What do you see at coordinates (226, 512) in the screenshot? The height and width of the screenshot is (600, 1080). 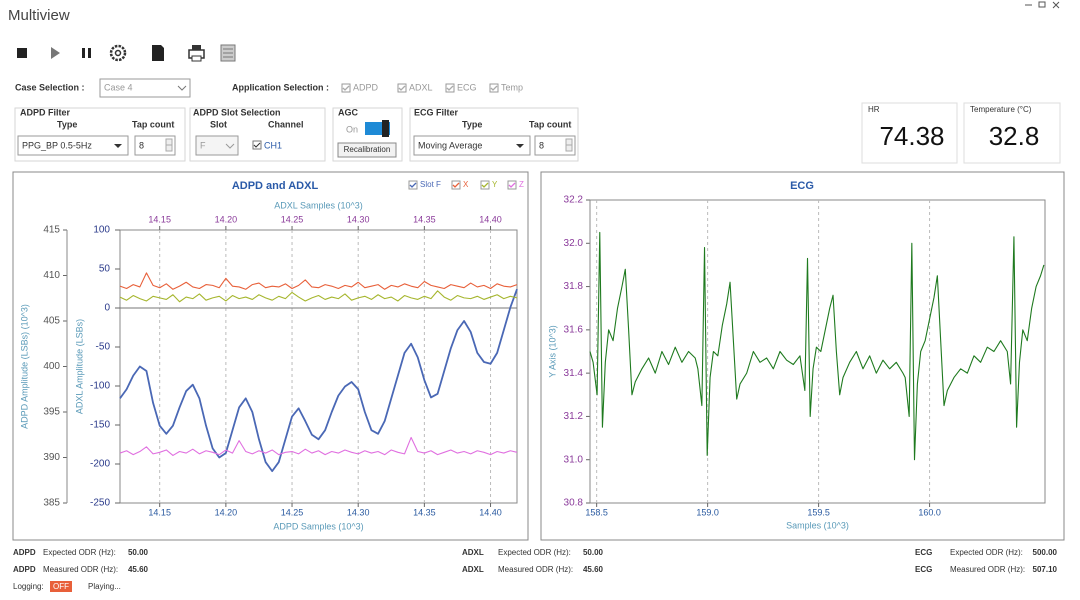 I see `x-tick-label: 14.20` at bounding box center [226, 512].